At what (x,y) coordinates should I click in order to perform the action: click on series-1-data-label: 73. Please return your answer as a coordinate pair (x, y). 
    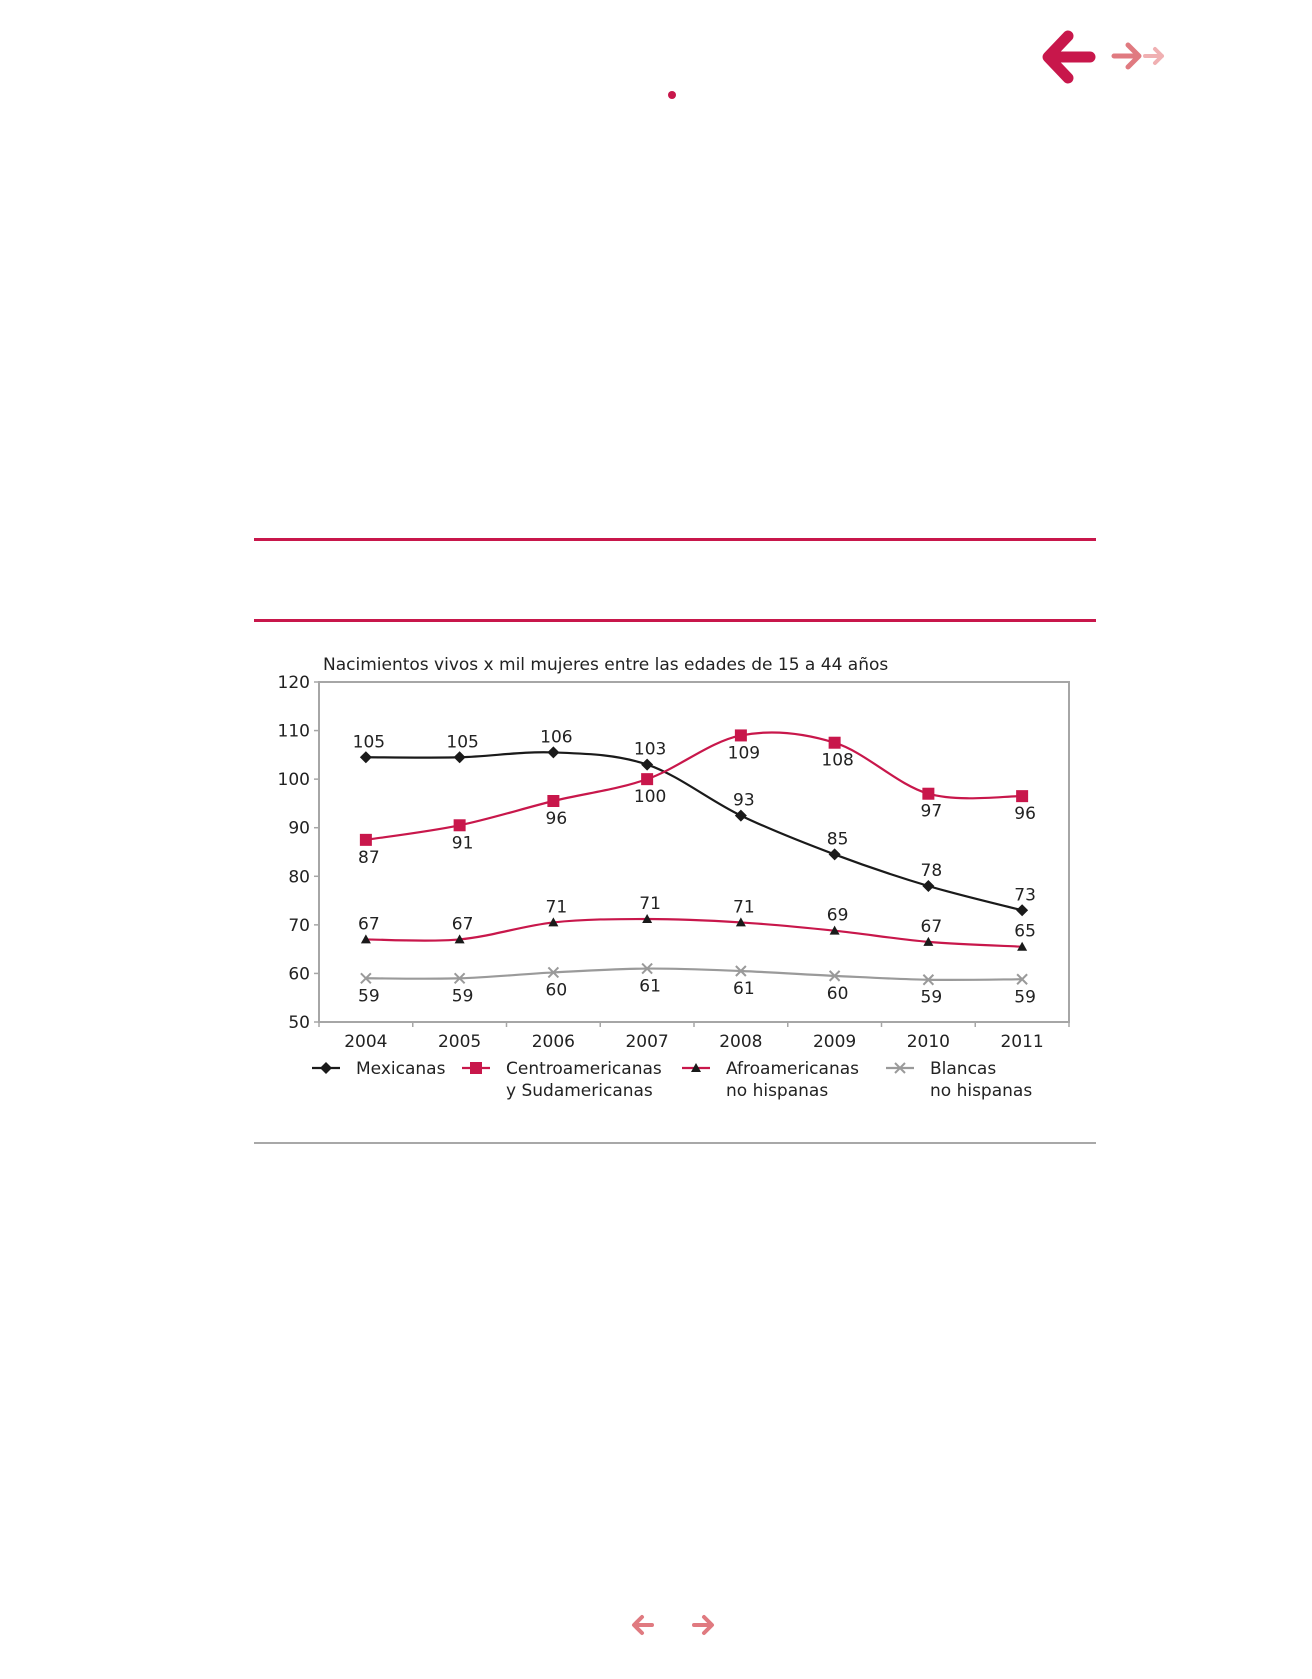
    Looking at the image, I should click on (1025, 895).